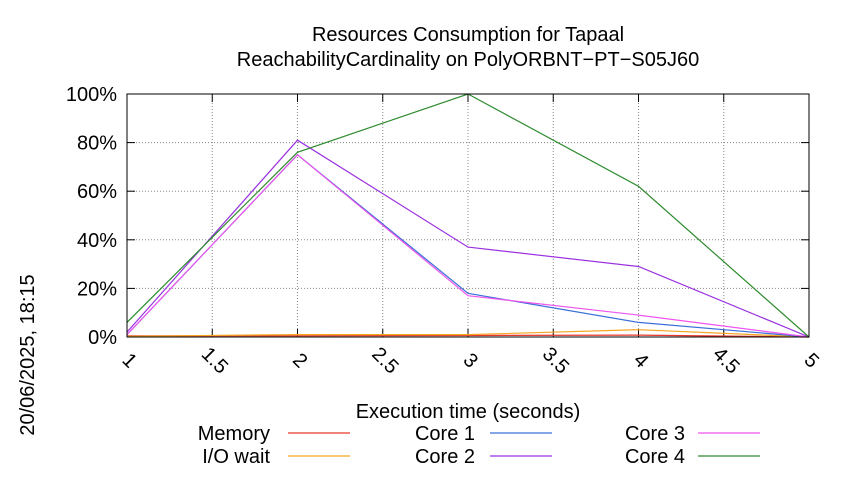  I want to click on legend-label-core-2: Core 2, so click(445, 457).